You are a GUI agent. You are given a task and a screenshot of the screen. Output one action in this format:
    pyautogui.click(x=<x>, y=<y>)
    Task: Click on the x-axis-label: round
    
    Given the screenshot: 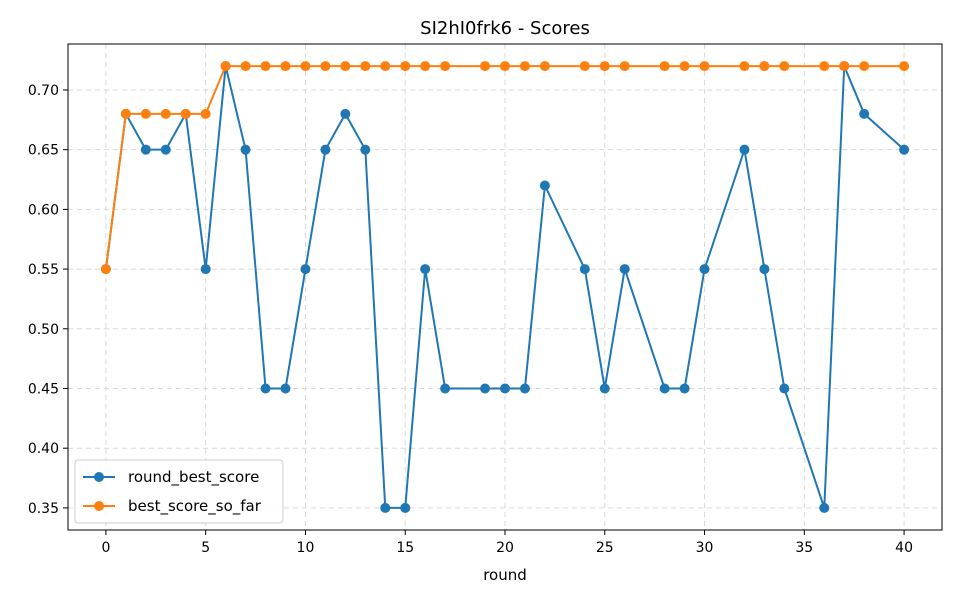 What is the action you would take?
    pyautogui.click(x=505, y=575)
    